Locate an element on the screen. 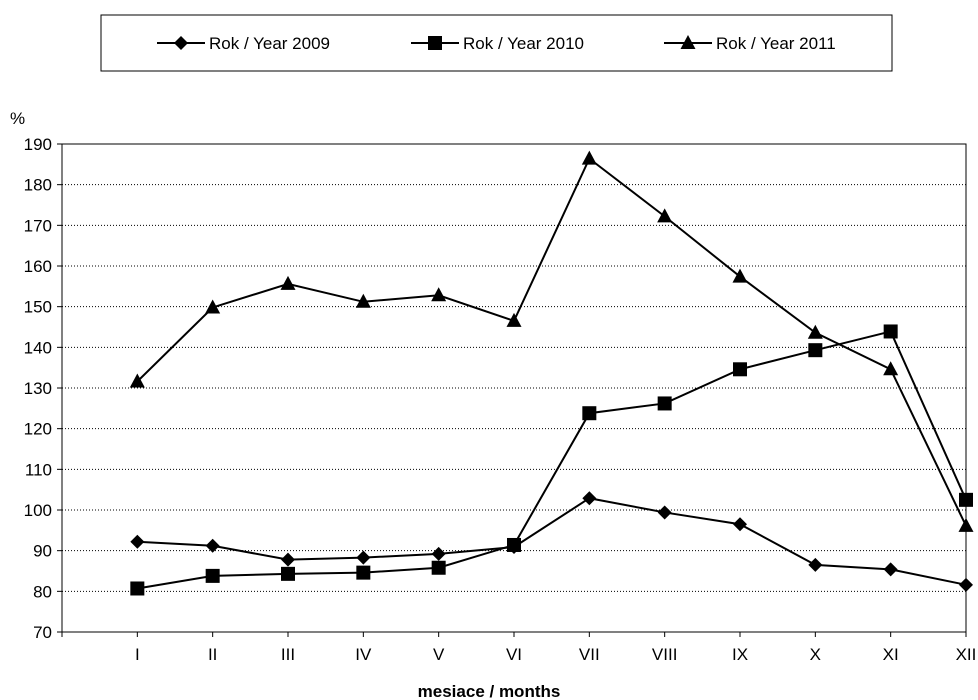 This screenshot has height=700, width=978. x-tick-label: II is located at coordinates (212, 654).